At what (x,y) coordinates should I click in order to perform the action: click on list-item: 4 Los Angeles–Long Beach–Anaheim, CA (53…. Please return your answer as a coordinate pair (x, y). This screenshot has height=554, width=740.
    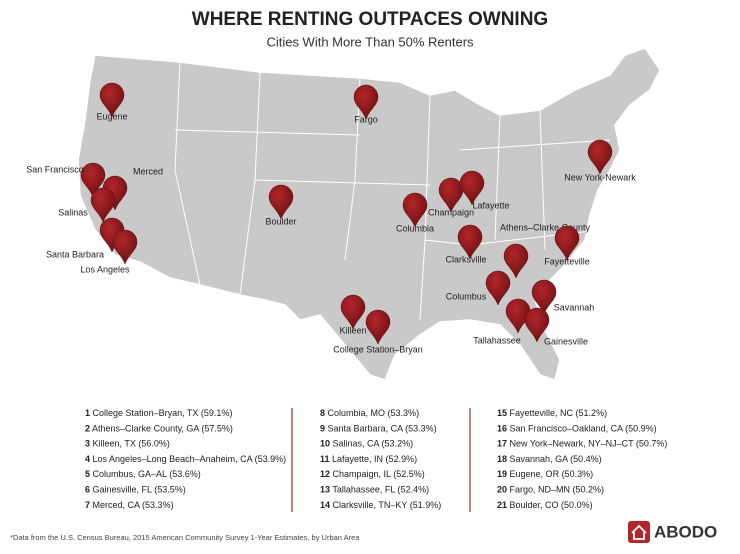
    Looking at the image, I should click on (185, 459).